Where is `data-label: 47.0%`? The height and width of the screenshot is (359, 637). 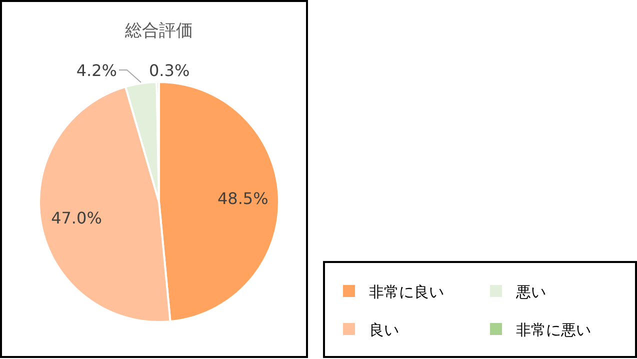 data-label: 47.0% is located at coordinates (76, 218).